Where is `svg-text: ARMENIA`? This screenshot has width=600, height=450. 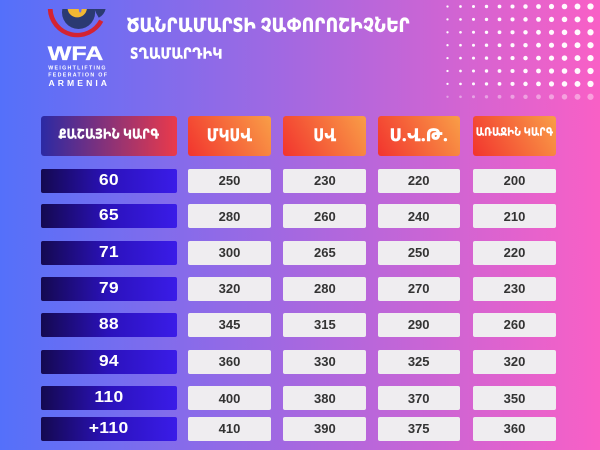 svg-text: ARMENIA is located at coordinates (78, 83).